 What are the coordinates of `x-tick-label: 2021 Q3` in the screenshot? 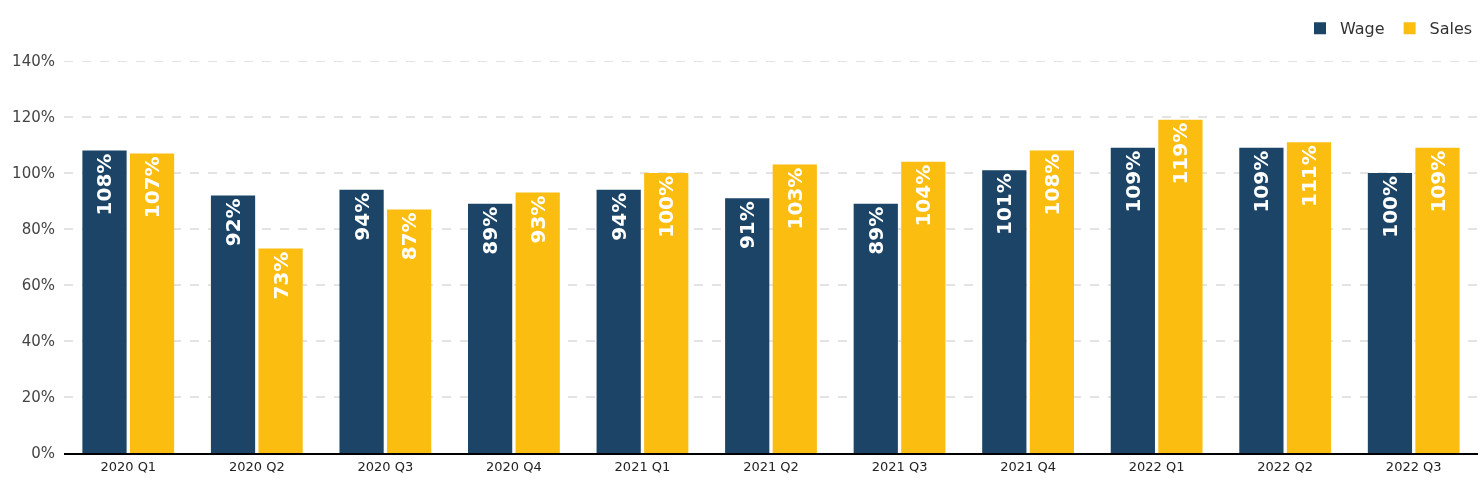 It's located at (899, 466).